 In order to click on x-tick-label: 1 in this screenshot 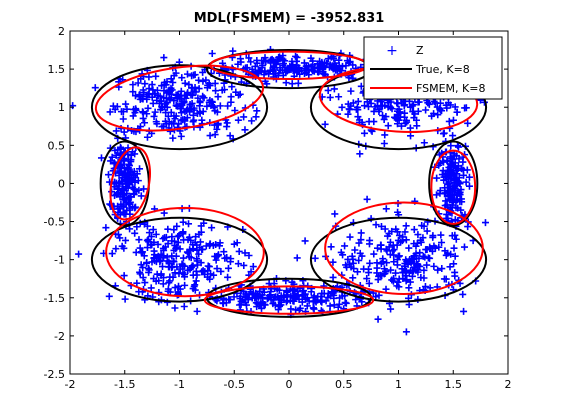, I will do `click(398, 384)`.